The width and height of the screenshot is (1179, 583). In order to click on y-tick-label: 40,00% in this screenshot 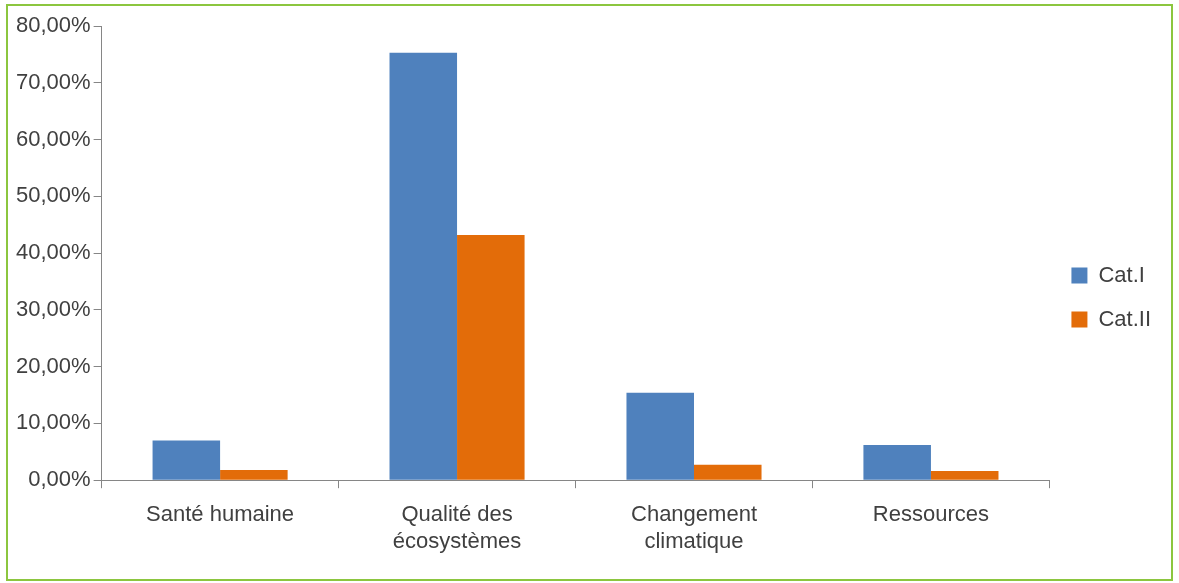, I will do `click(53, 252)`.